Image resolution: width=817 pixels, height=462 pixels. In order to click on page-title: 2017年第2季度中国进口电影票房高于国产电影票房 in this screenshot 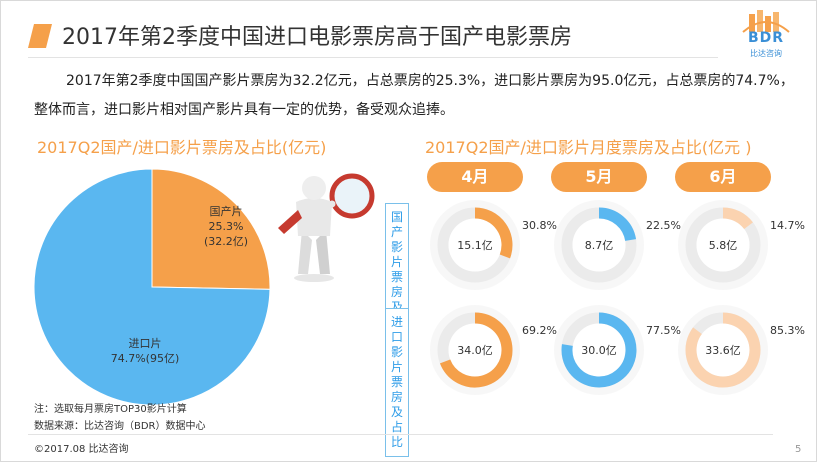, I will do `click(317, 37)`.